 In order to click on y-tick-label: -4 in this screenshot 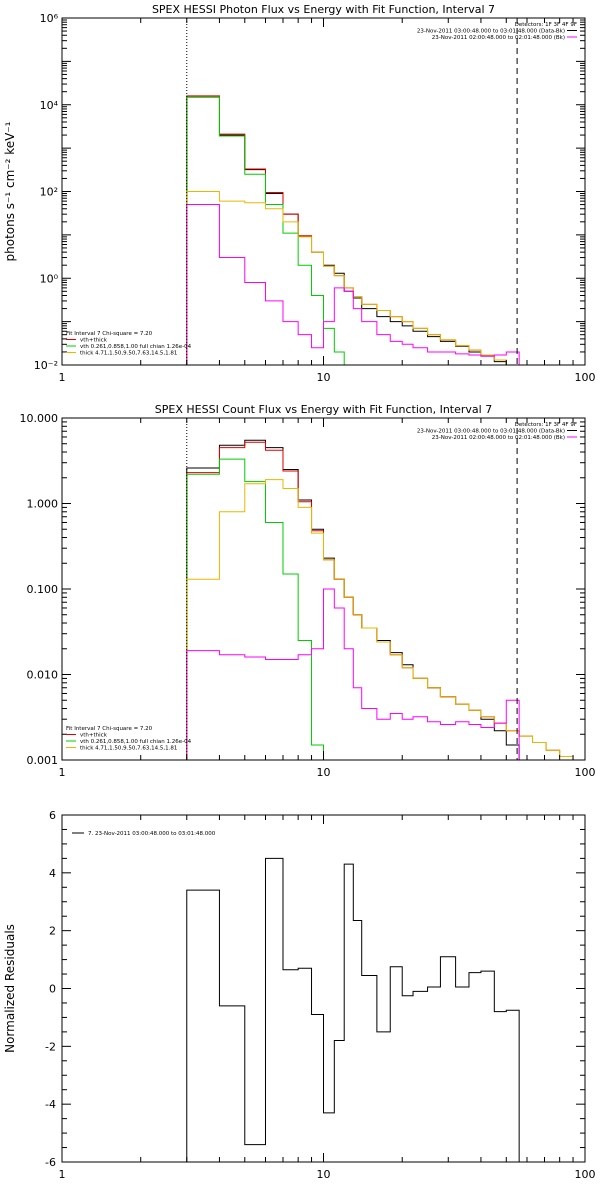, I will do `click(50, 1104)`.